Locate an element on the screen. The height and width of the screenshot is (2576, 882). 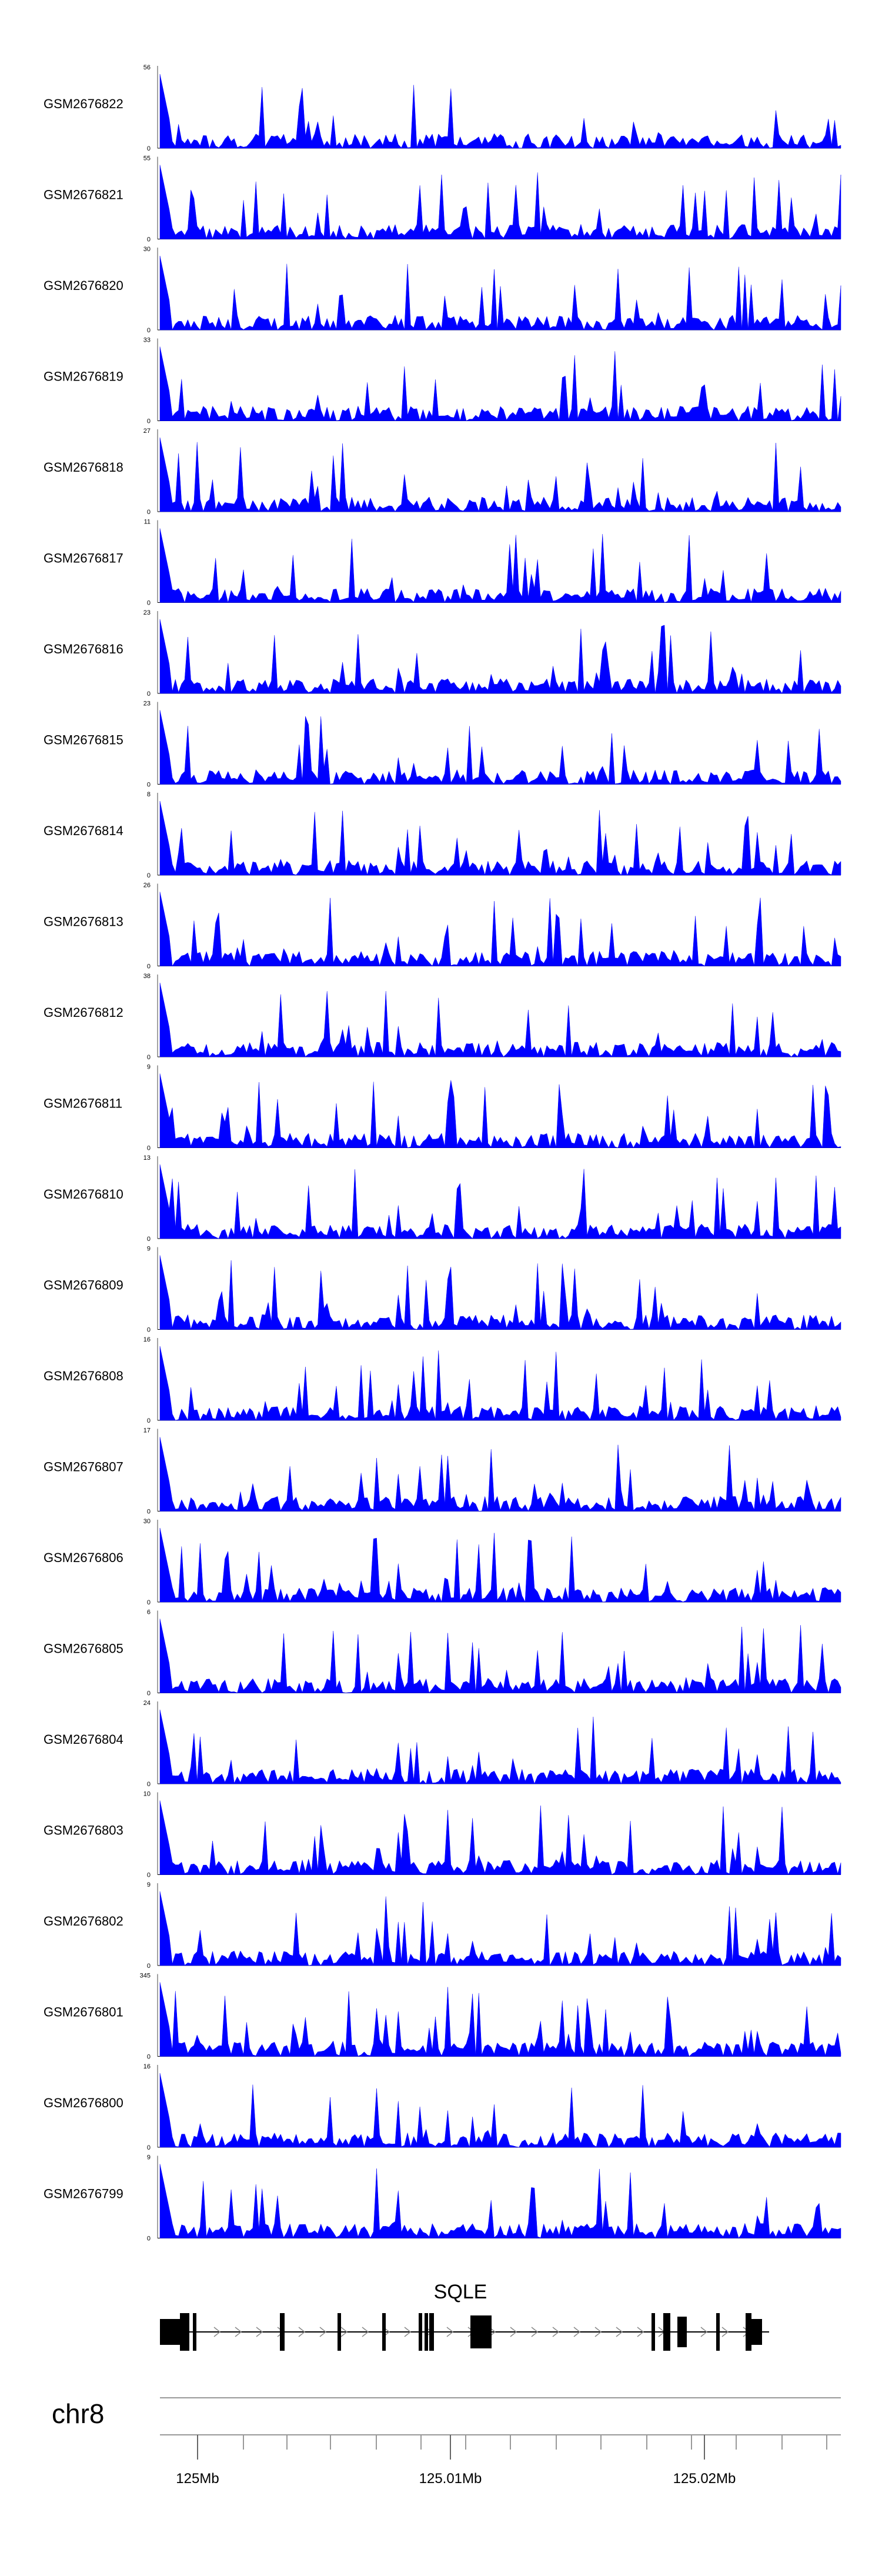
track-ymax-label: 8 is located at coordinates (149, 794).